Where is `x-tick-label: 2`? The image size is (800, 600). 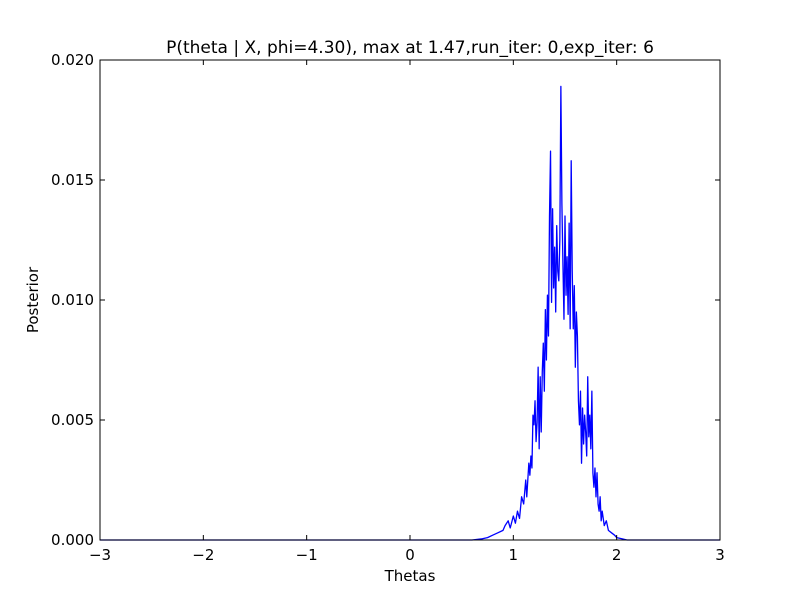 x-tick-label: 2 is located at coordinates (617, 555).